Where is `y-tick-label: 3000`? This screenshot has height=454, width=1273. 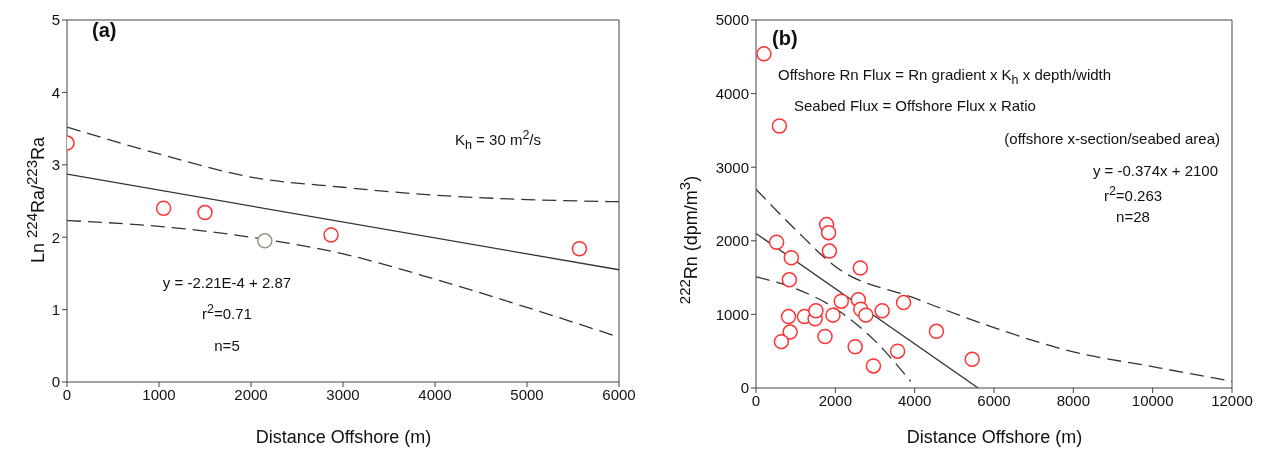
y-tick-label: 3000 is located at coordinates (732, 167).